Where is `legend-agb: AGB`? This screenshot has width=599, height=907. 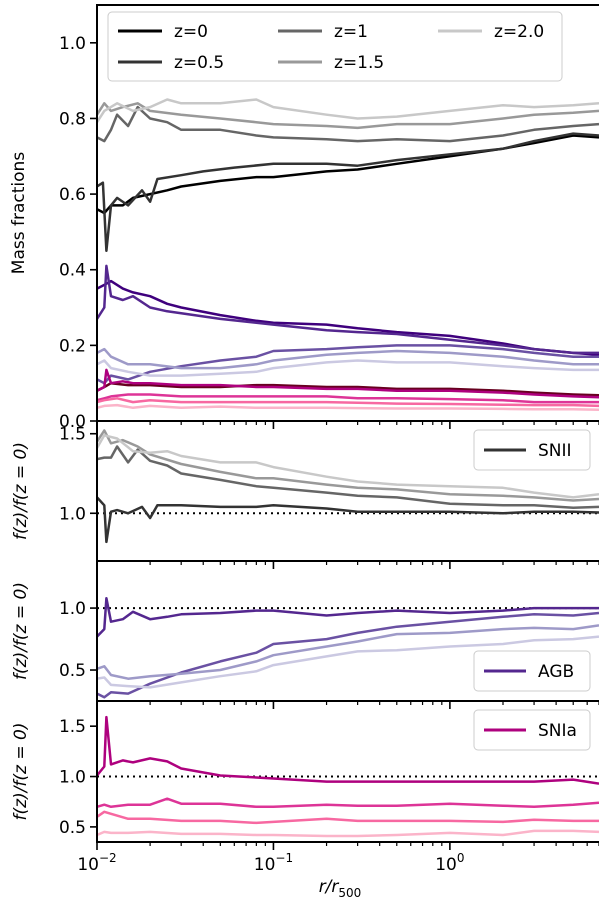 legend-agb: AGB is located at coordinates (532, 671).